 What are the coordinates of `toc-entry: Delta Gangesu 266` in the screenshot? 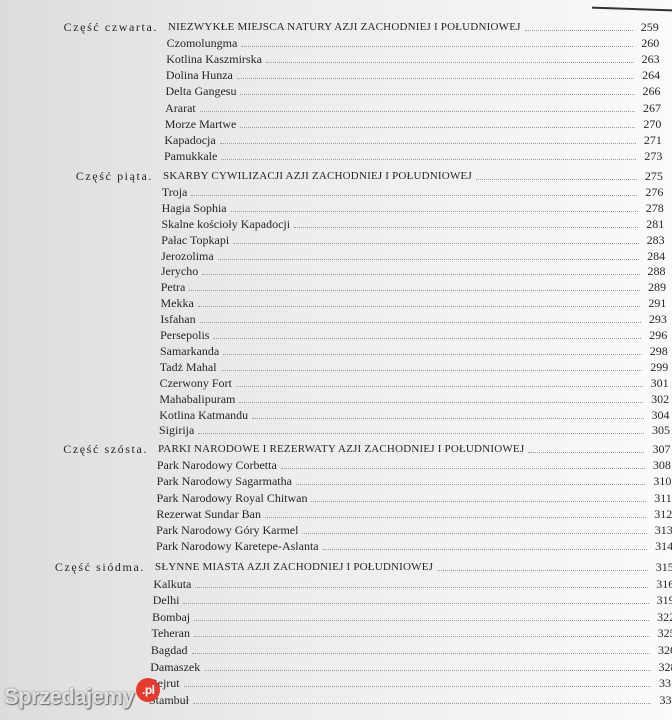 It's located at (413, 91).